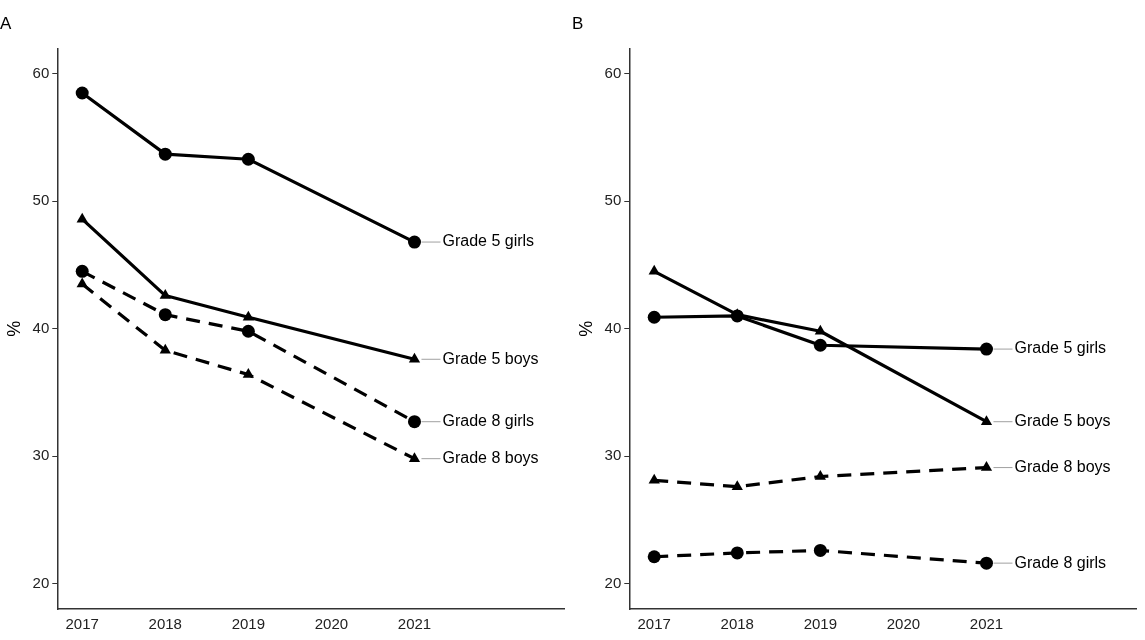 The width and height of the screenshot is (1145, 640). Describe the element at coordinates (6, 23) in the screenshot. I see `chart-title: A` at that location.